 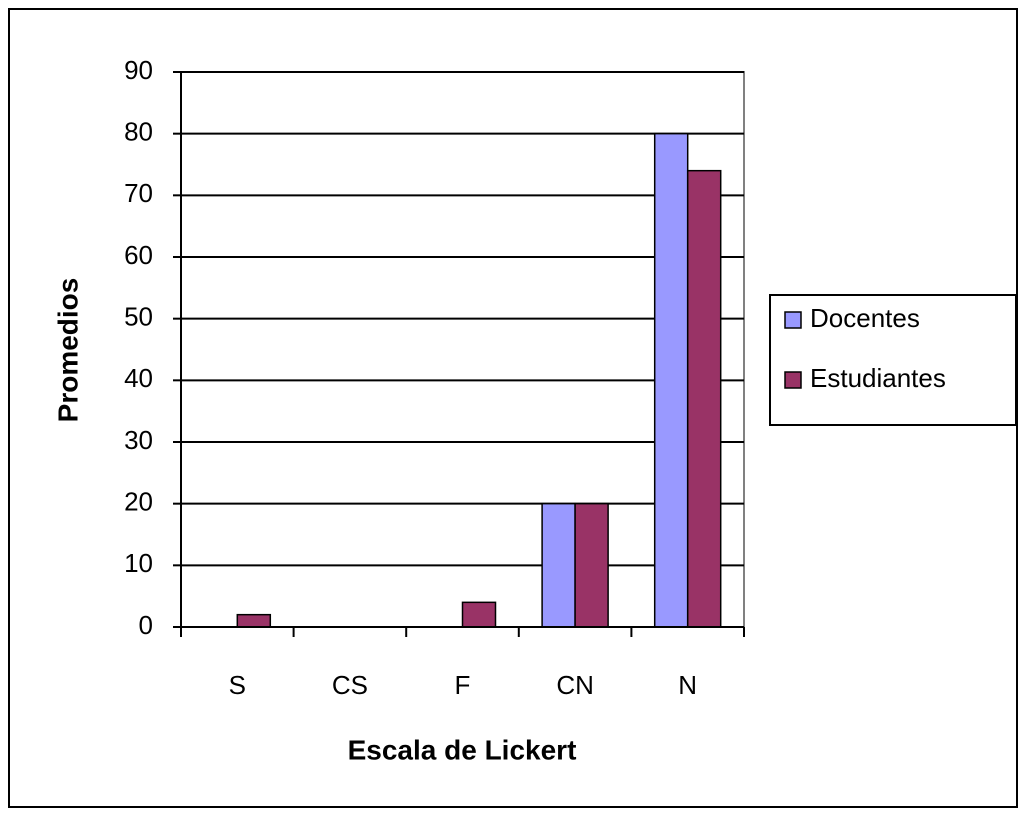 I want to click on y-tick-label: 10, so click(x=138, y=563).